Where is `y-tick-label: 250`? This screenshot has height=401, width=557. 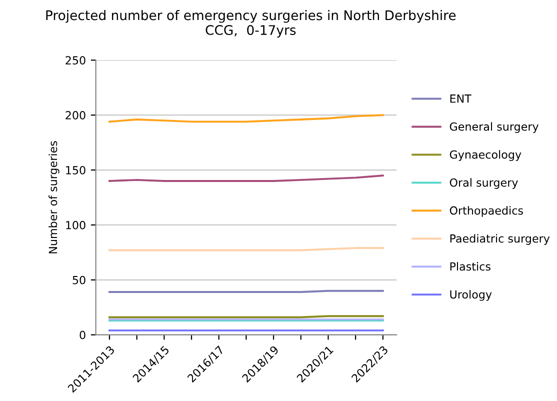 y-tick-label: 250 is located at coordinates (76, 60).